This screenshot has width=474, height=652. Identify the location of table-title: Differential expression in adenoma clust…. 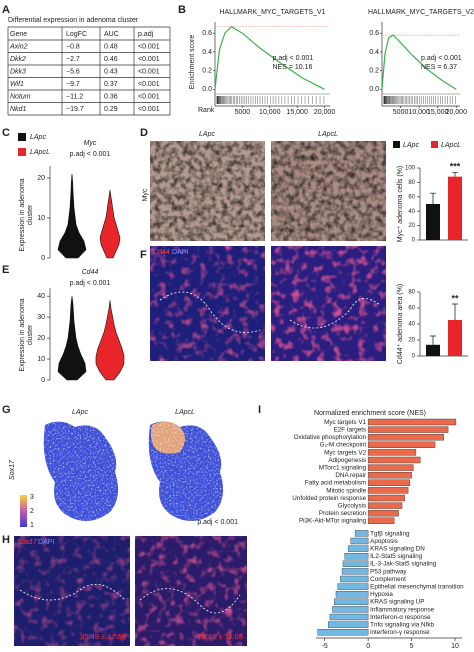
(73, 20).